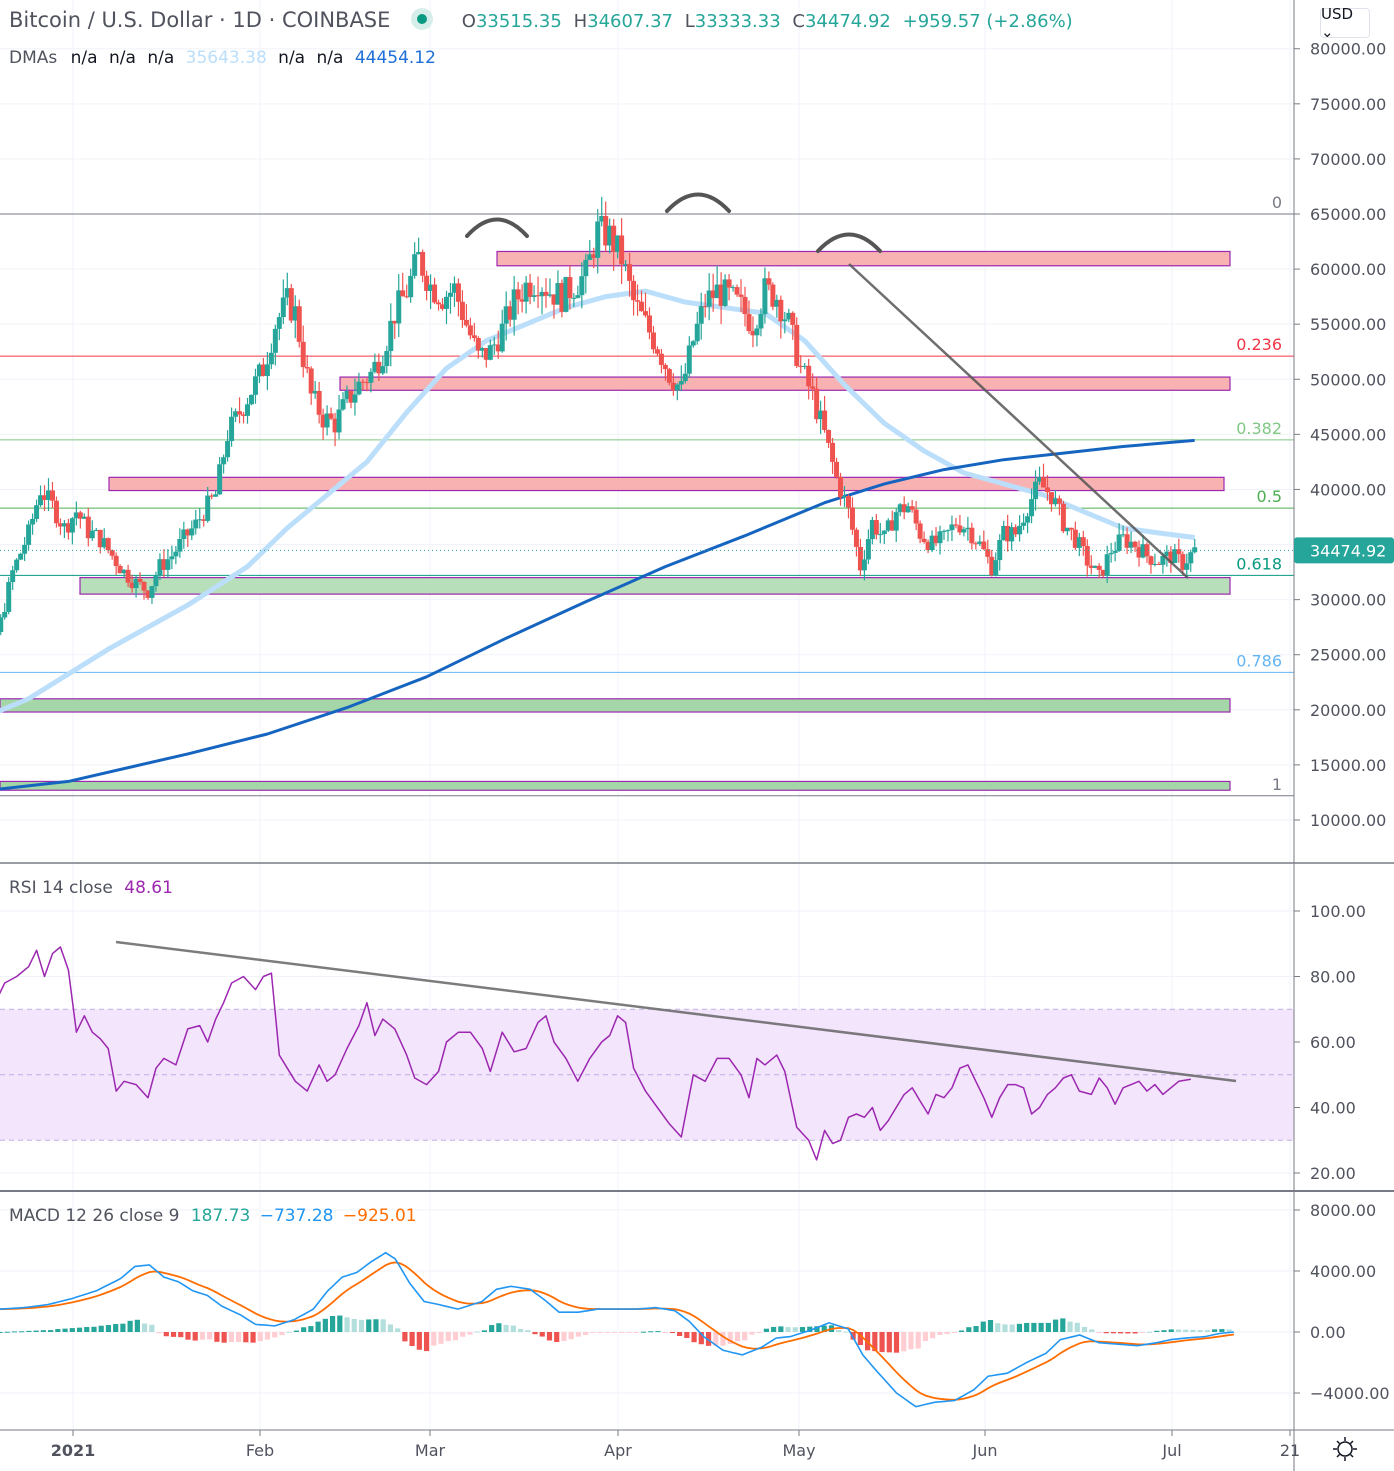 The width and height of the screenshot is (1394, 1471). I want to click on svg-text: Mar, so click(430, 1450).